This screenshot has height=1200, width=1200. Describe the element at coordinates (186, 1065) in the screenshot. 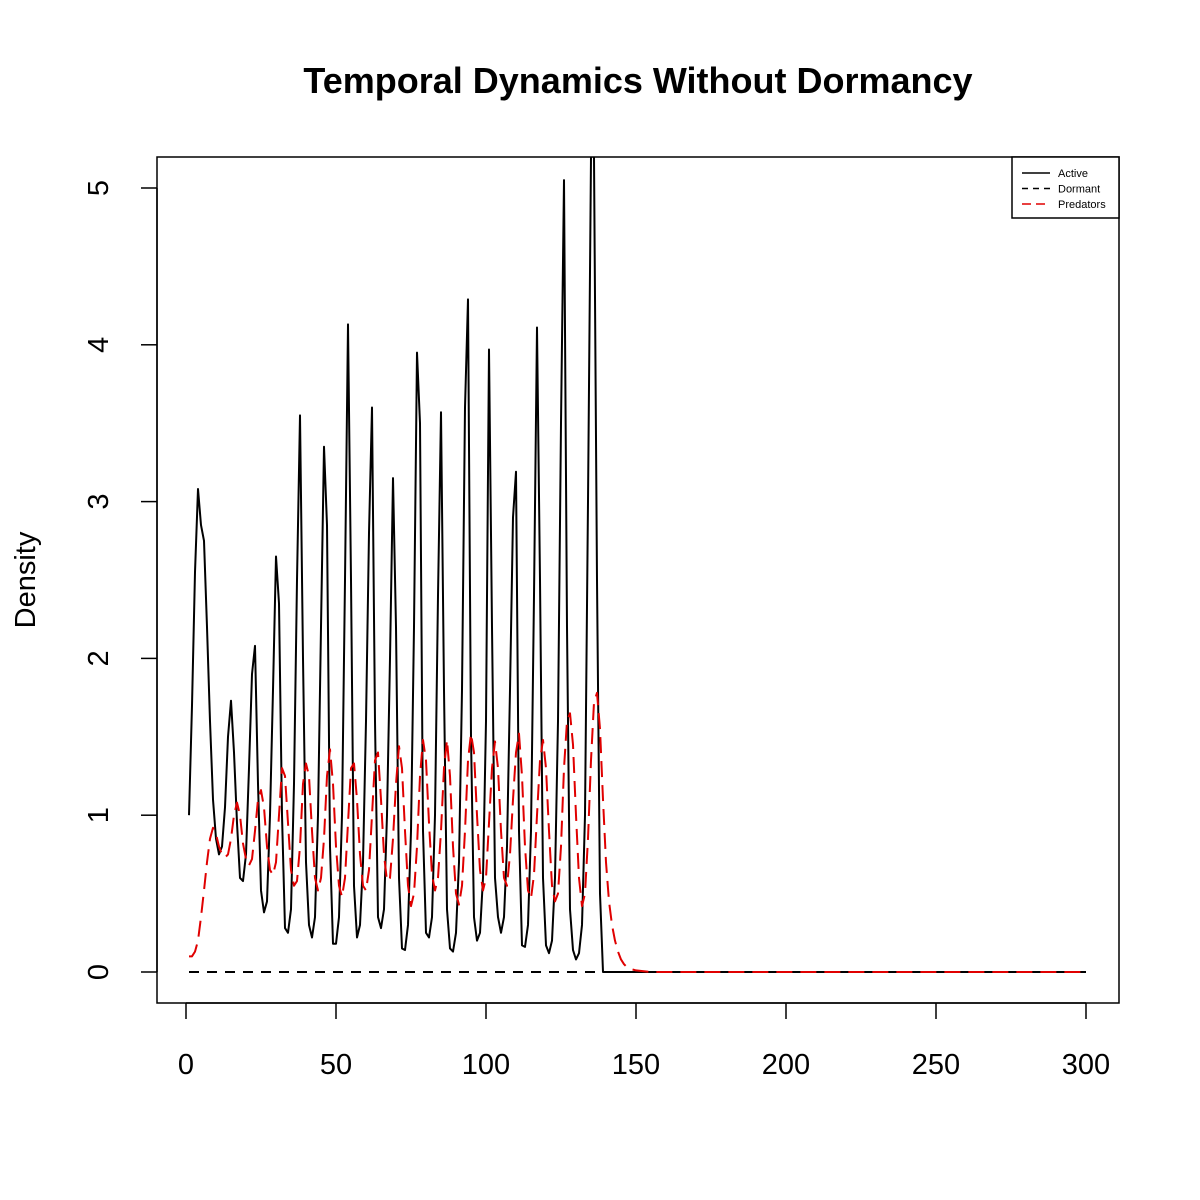

I see `x-tick-label: 0` at that location.